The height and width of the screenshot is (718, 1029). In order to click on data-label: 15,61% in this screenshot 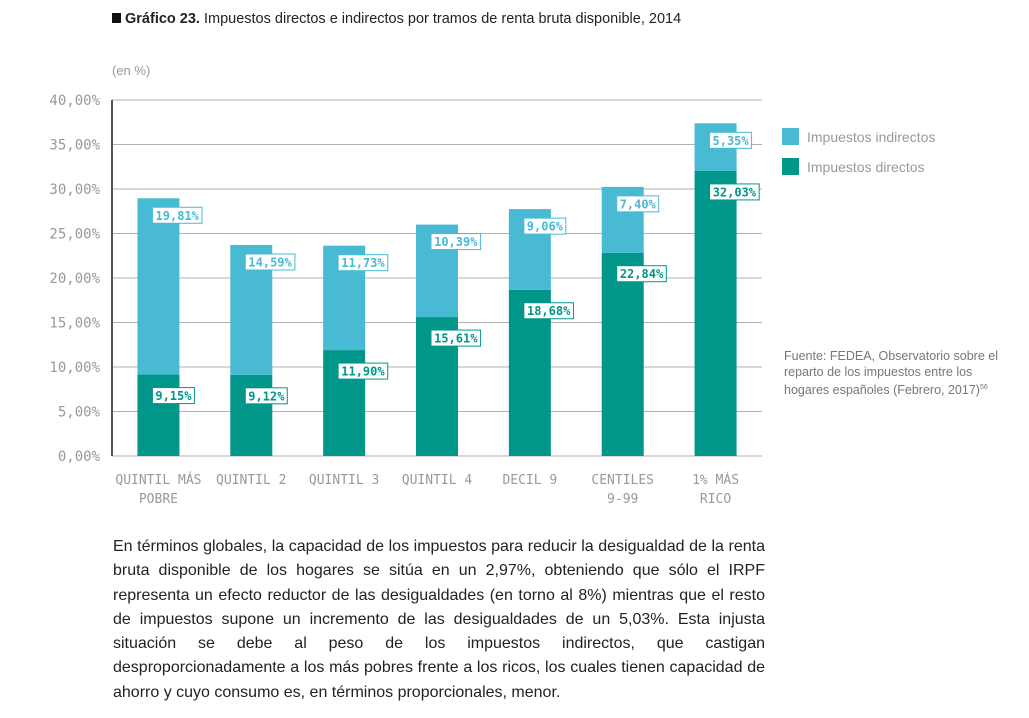, I will do `click(456, 339)`.